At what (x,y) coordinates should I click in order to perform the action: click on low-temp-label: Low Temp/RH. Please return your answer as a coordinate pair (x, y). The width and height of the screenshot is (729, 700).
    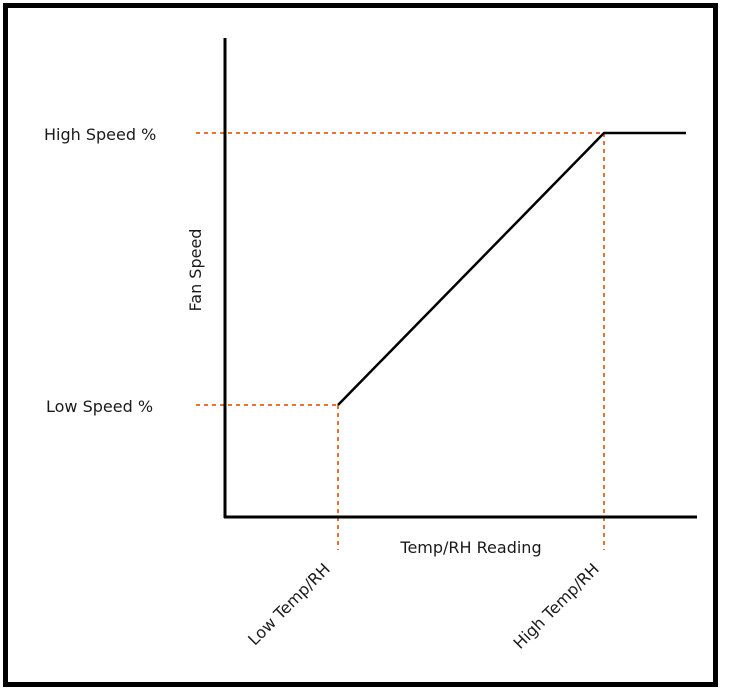
    Looking at the image, I should click on (289, 604).